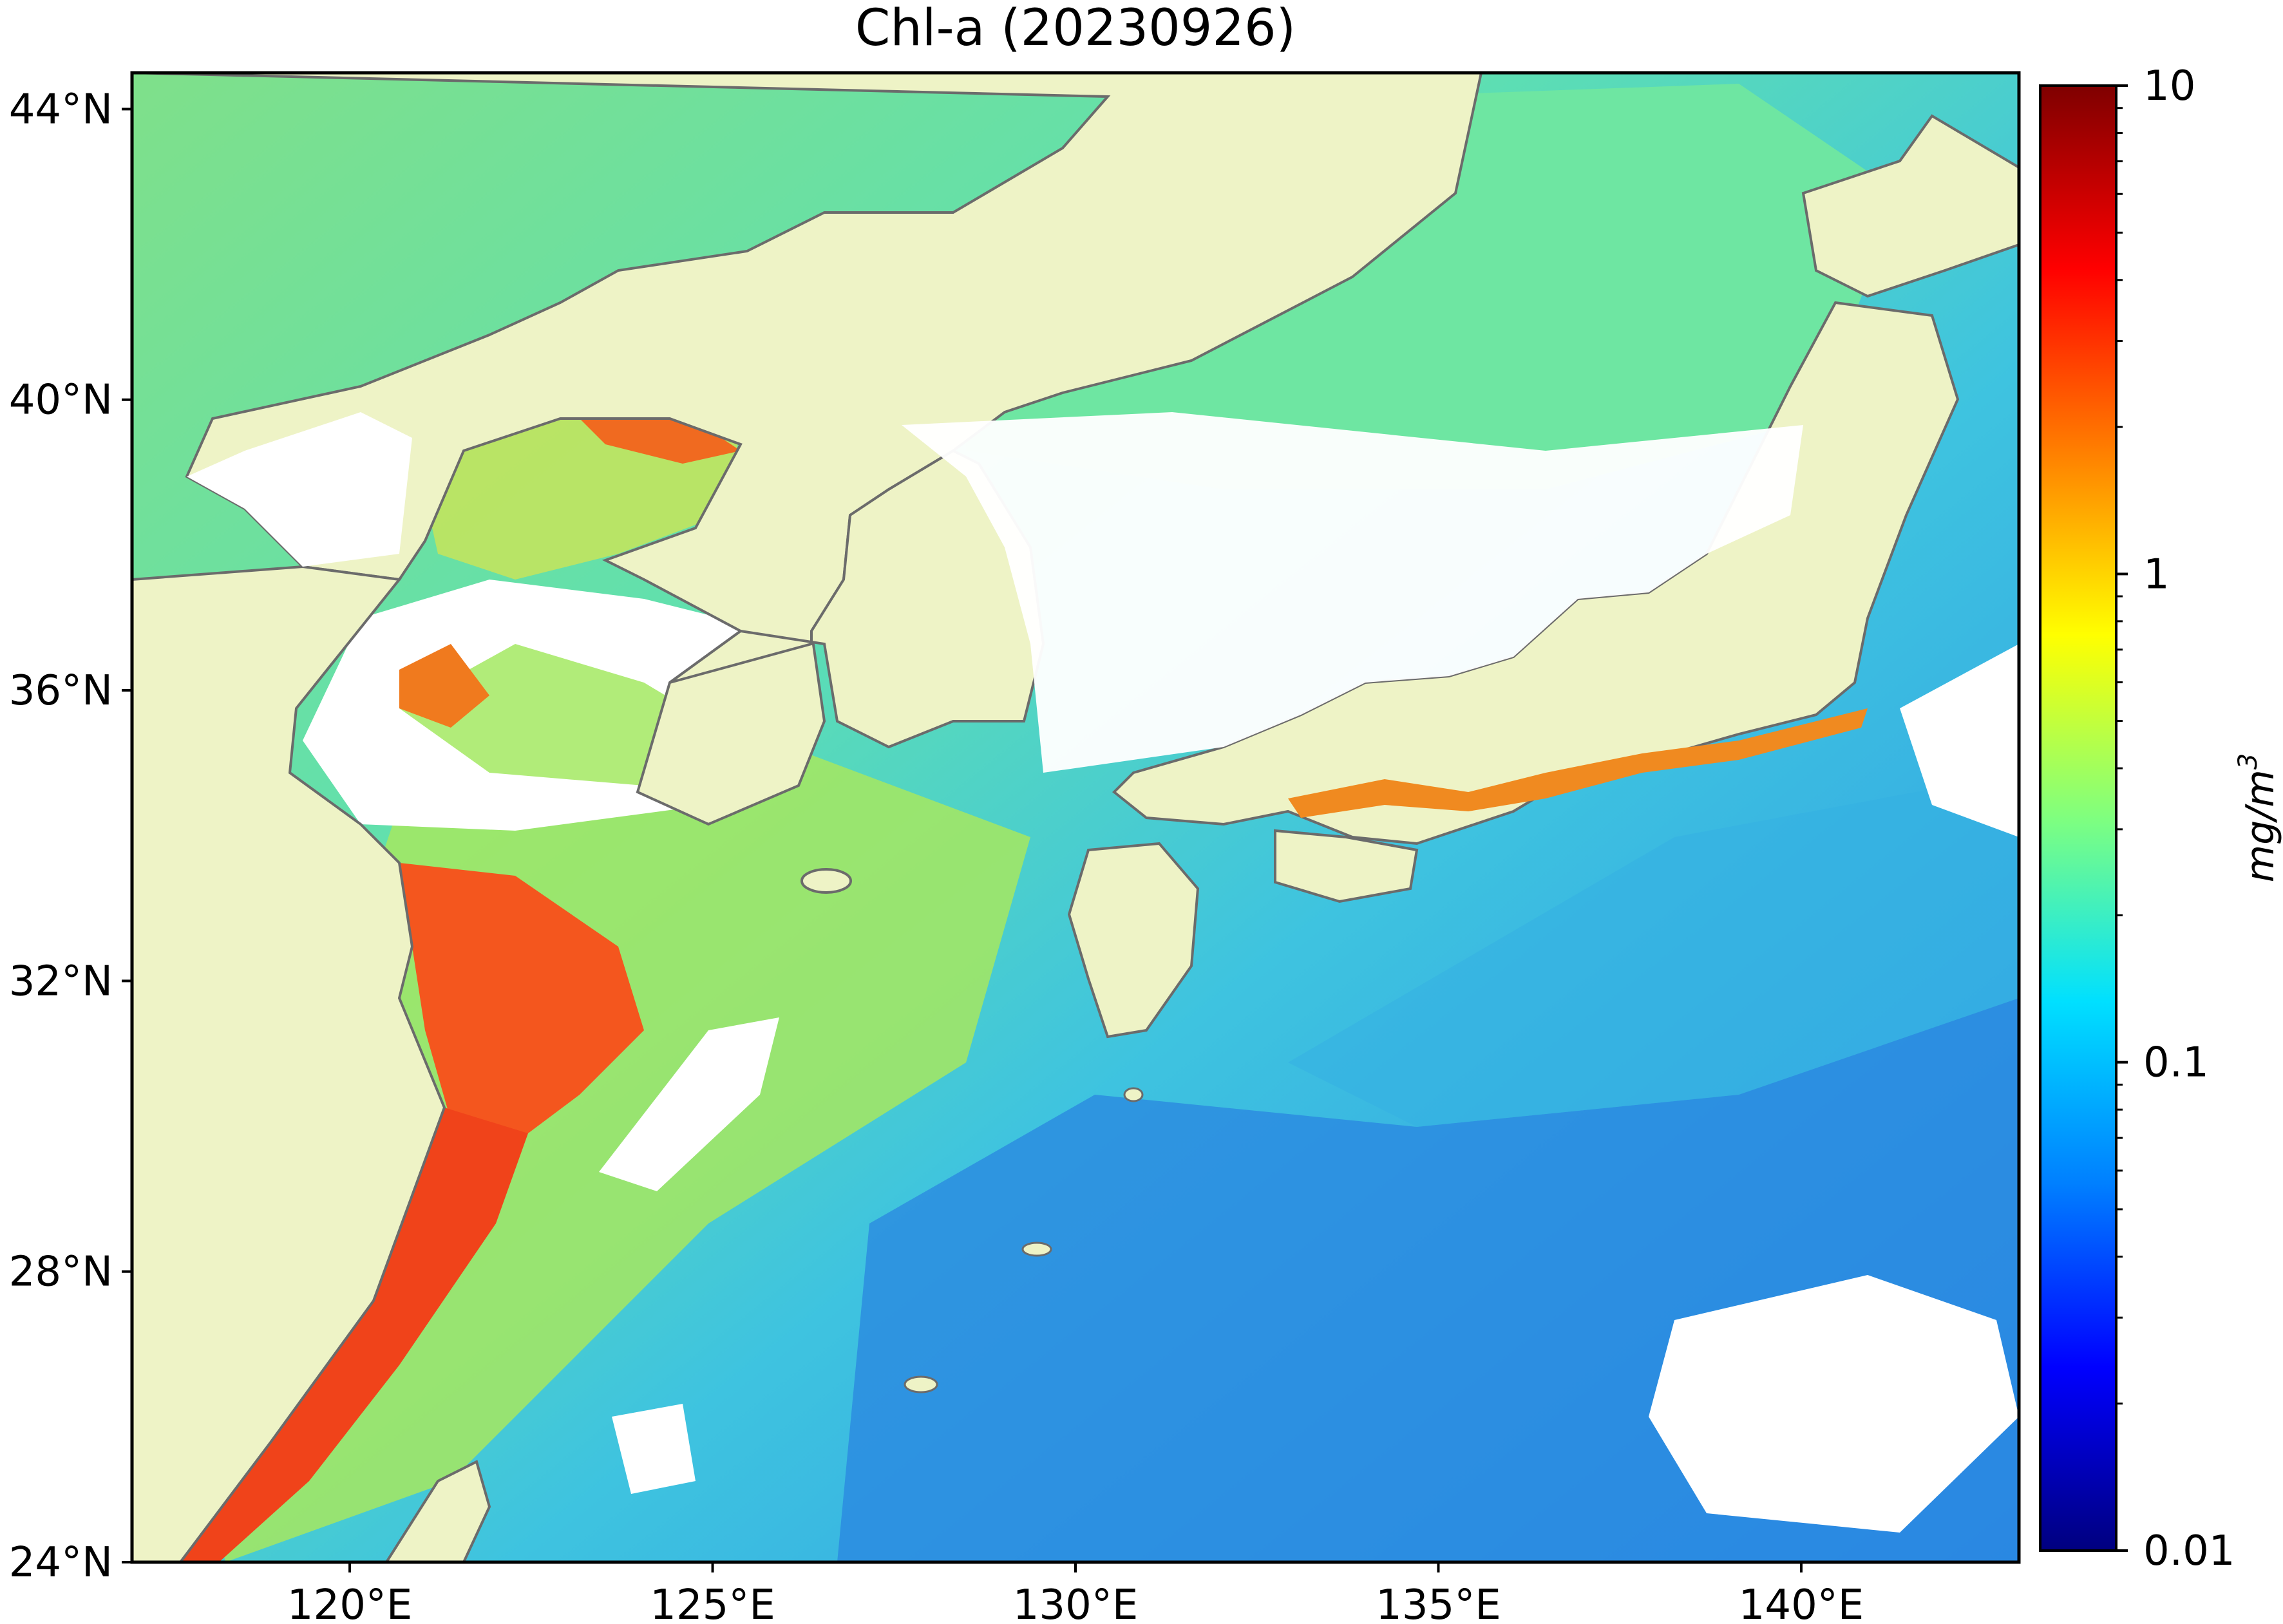 This screenshot has width=2283, height=1624. I want to click on hokkaido, so click(1910, 206).